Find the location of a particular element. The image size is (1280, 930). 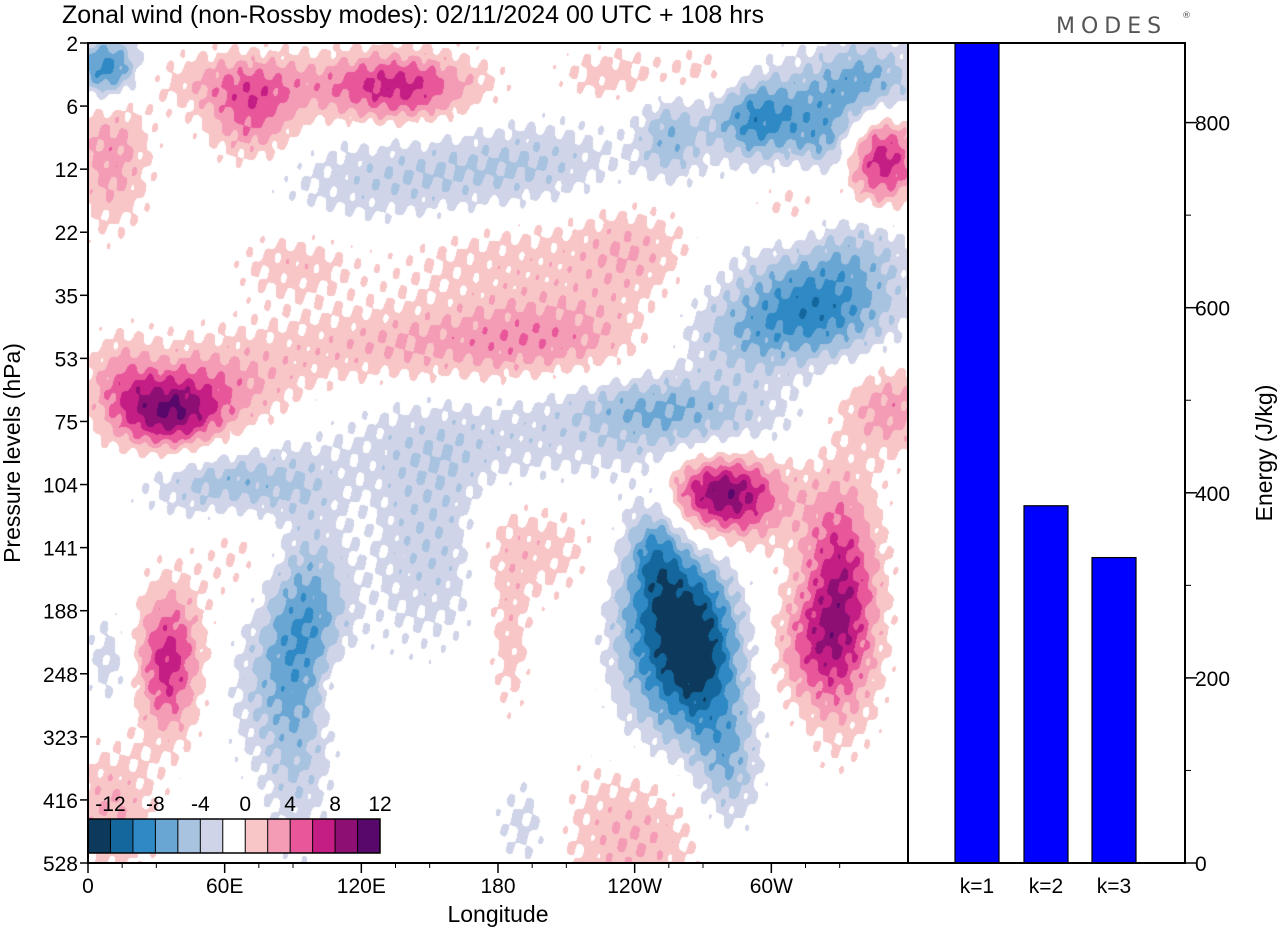

y-tick-label: 104 is located at coordinates (60, 486).